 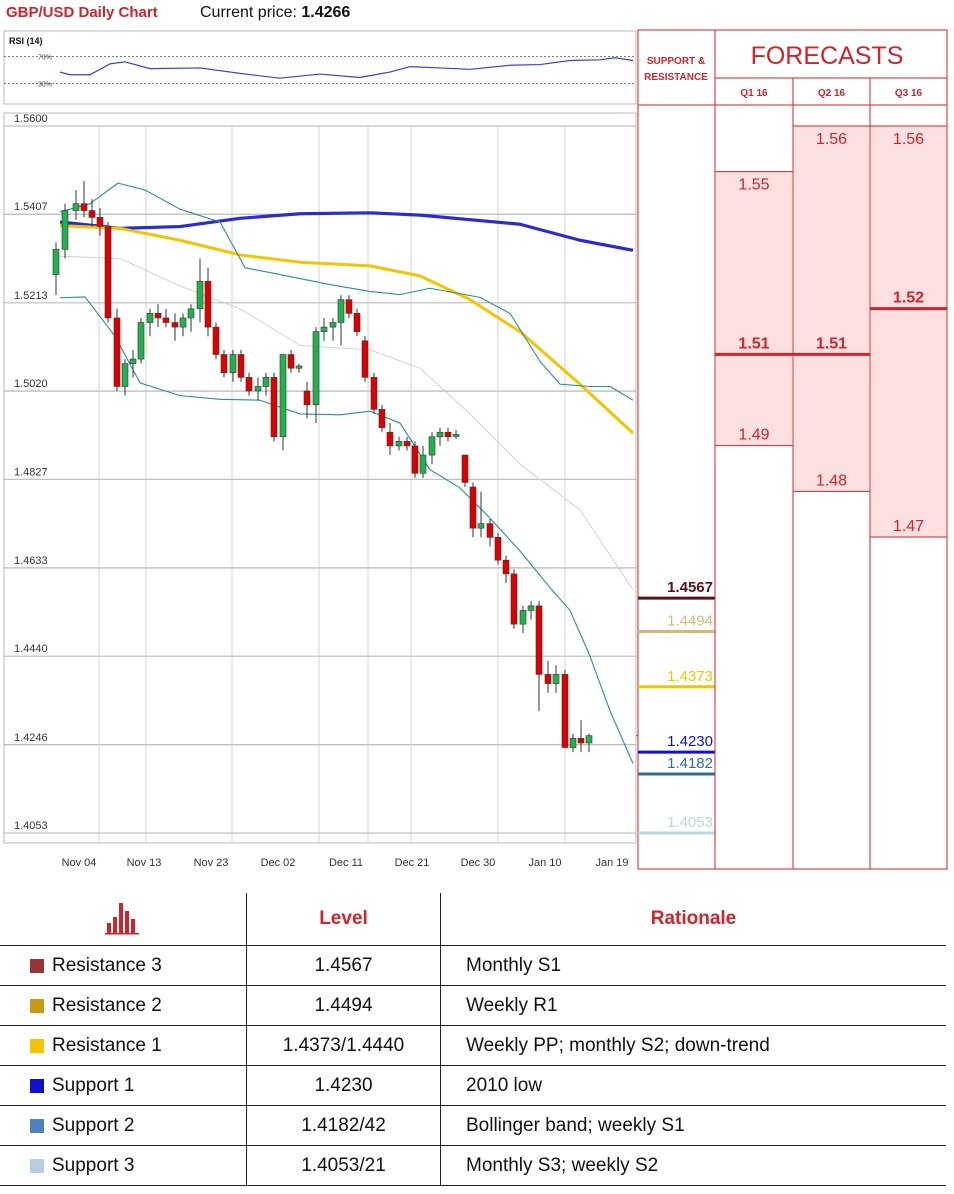 What do you see at coordinates (690, 763) in the screenshot?
I see `sr-label: 1.4182` at bounding box center [690, 763].